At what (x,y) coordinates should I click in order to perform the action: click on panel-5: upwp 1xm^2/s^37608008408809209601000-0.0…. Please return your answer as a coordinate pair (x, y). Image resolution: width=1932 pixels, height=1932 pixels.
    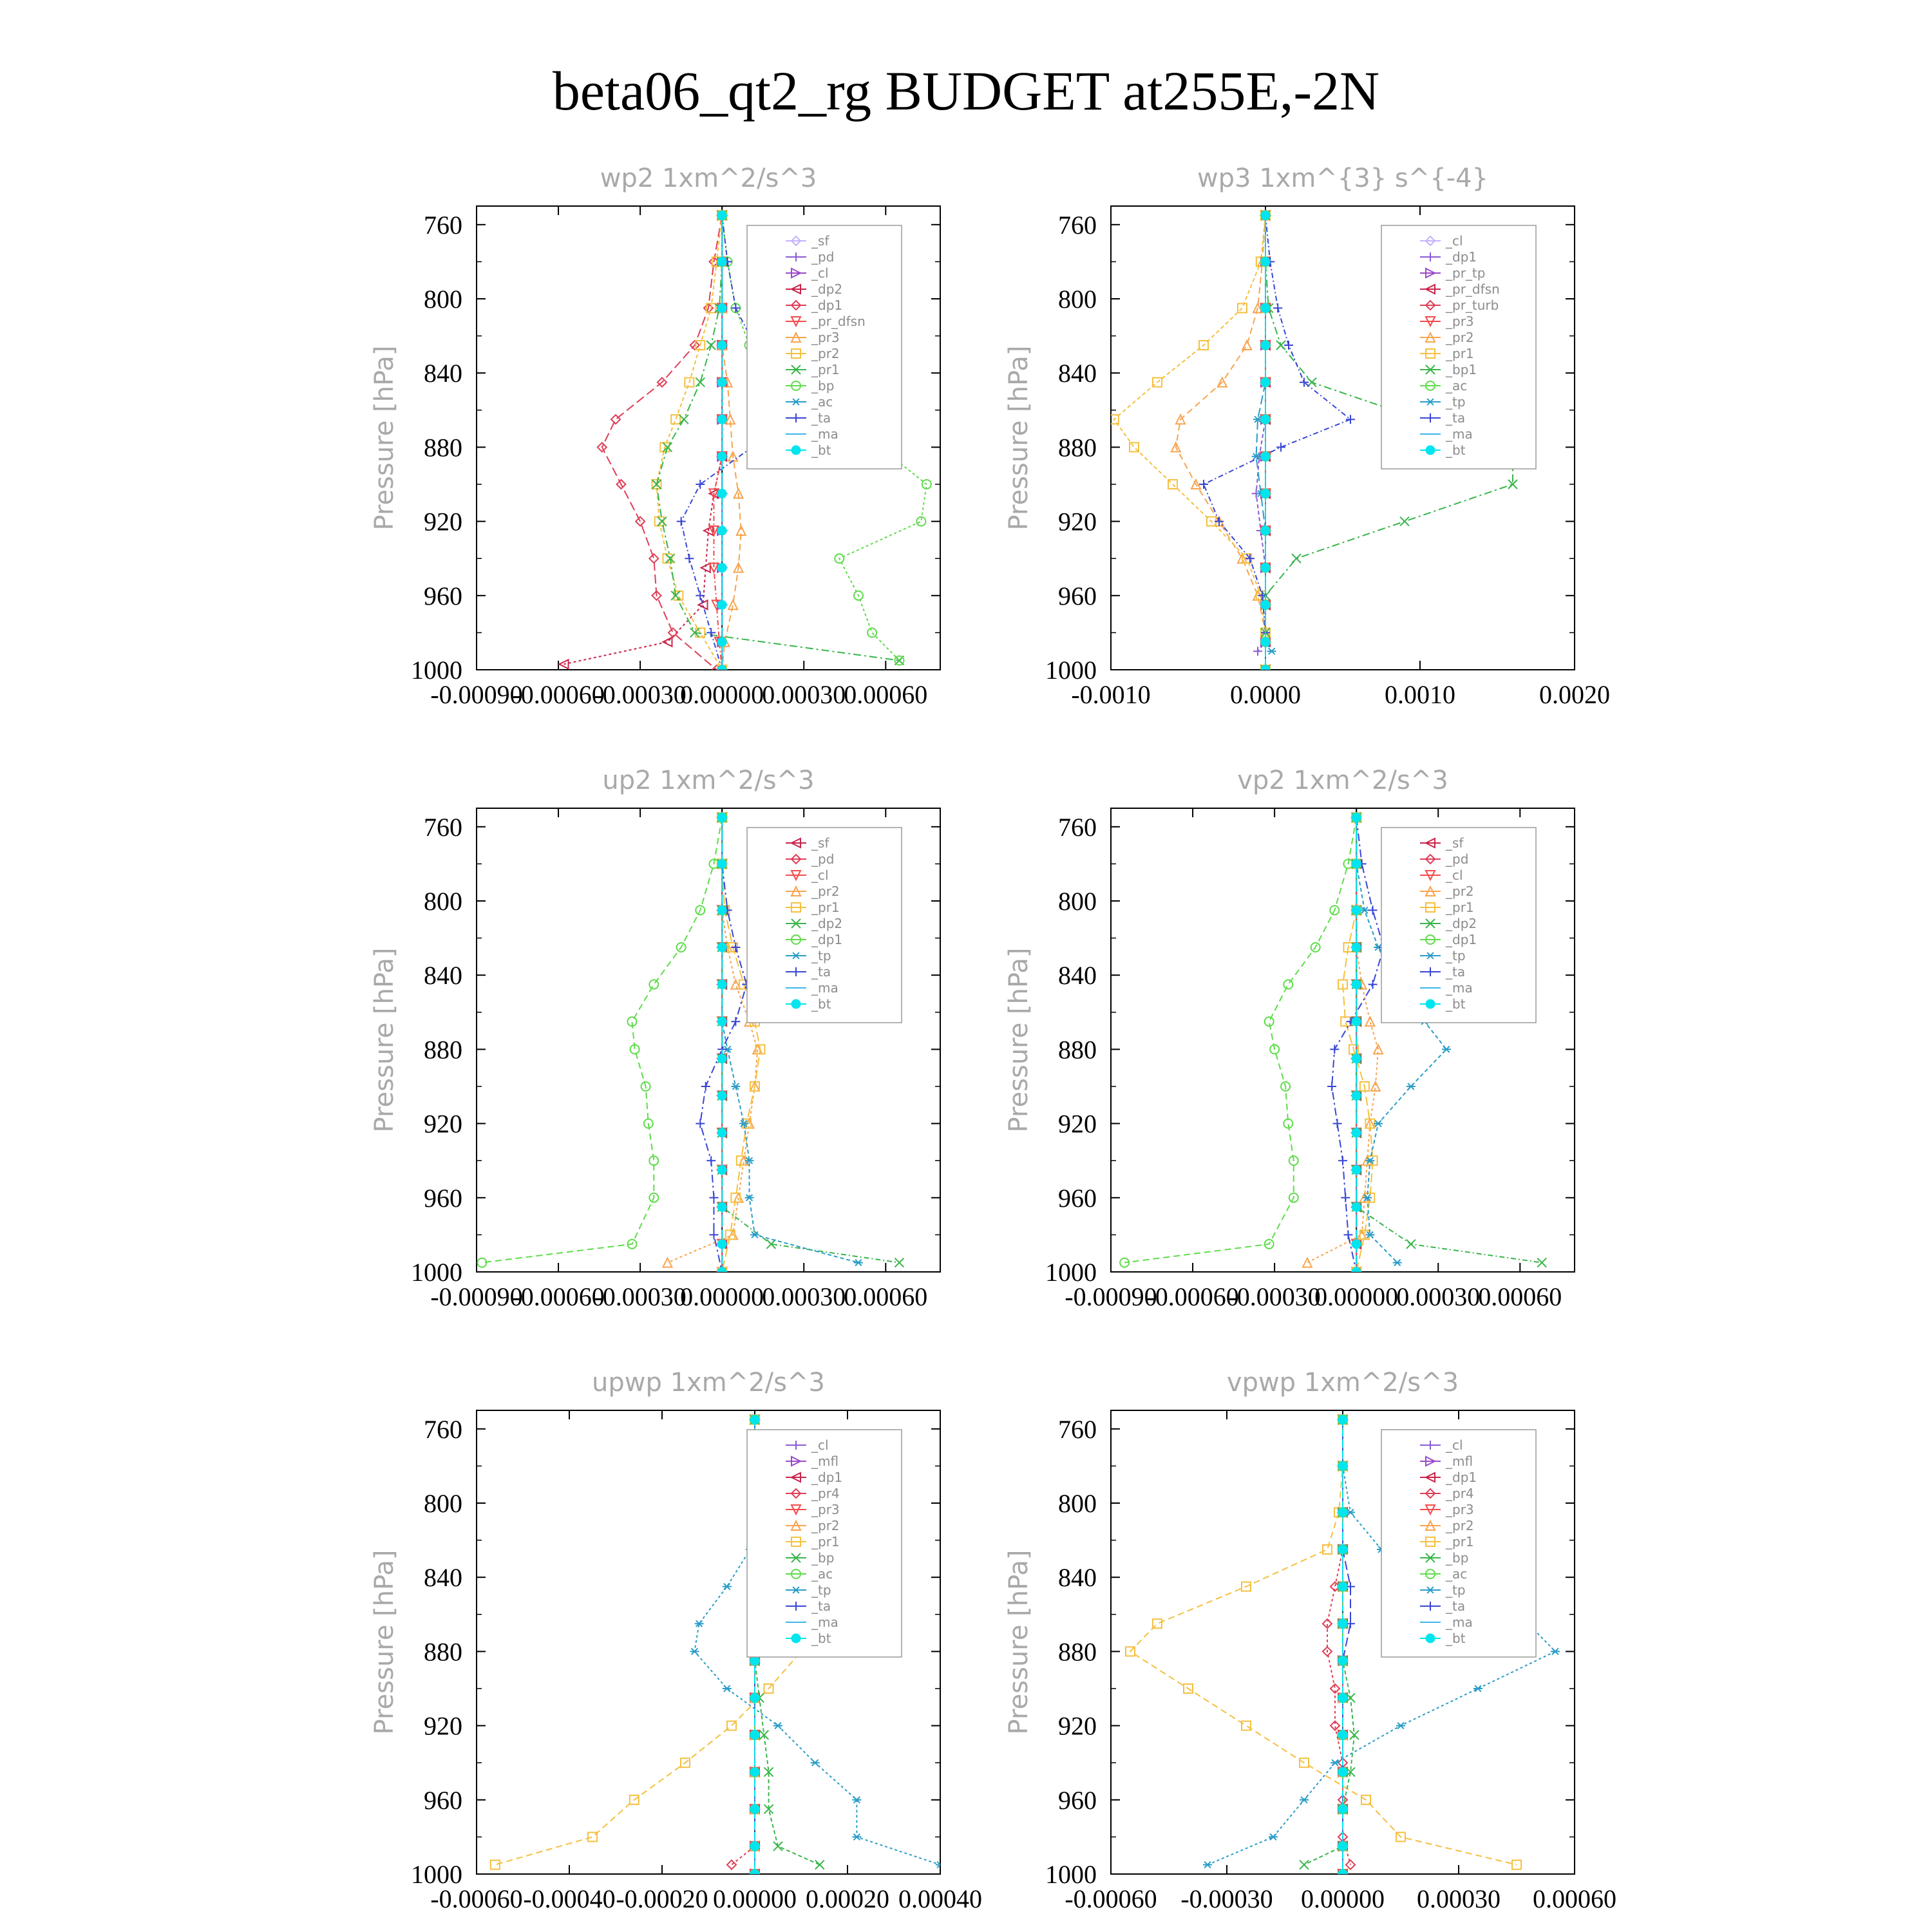
    Looking at the image, I should click on (676, 1640).